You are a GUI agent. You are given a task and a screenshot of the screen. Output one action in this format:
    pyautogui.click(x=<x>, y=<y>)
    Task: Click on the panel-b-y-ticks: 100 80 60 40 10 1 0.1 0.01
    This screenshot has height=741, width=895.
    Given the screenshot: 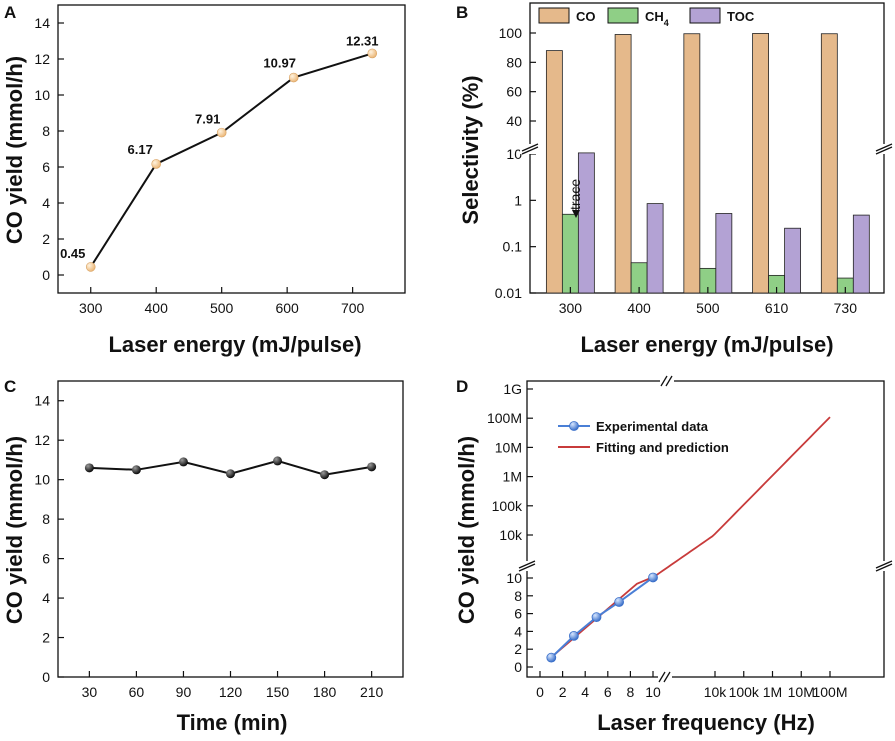 What is the action you would take?
    pyautogui.click(x=515, y=163)
    